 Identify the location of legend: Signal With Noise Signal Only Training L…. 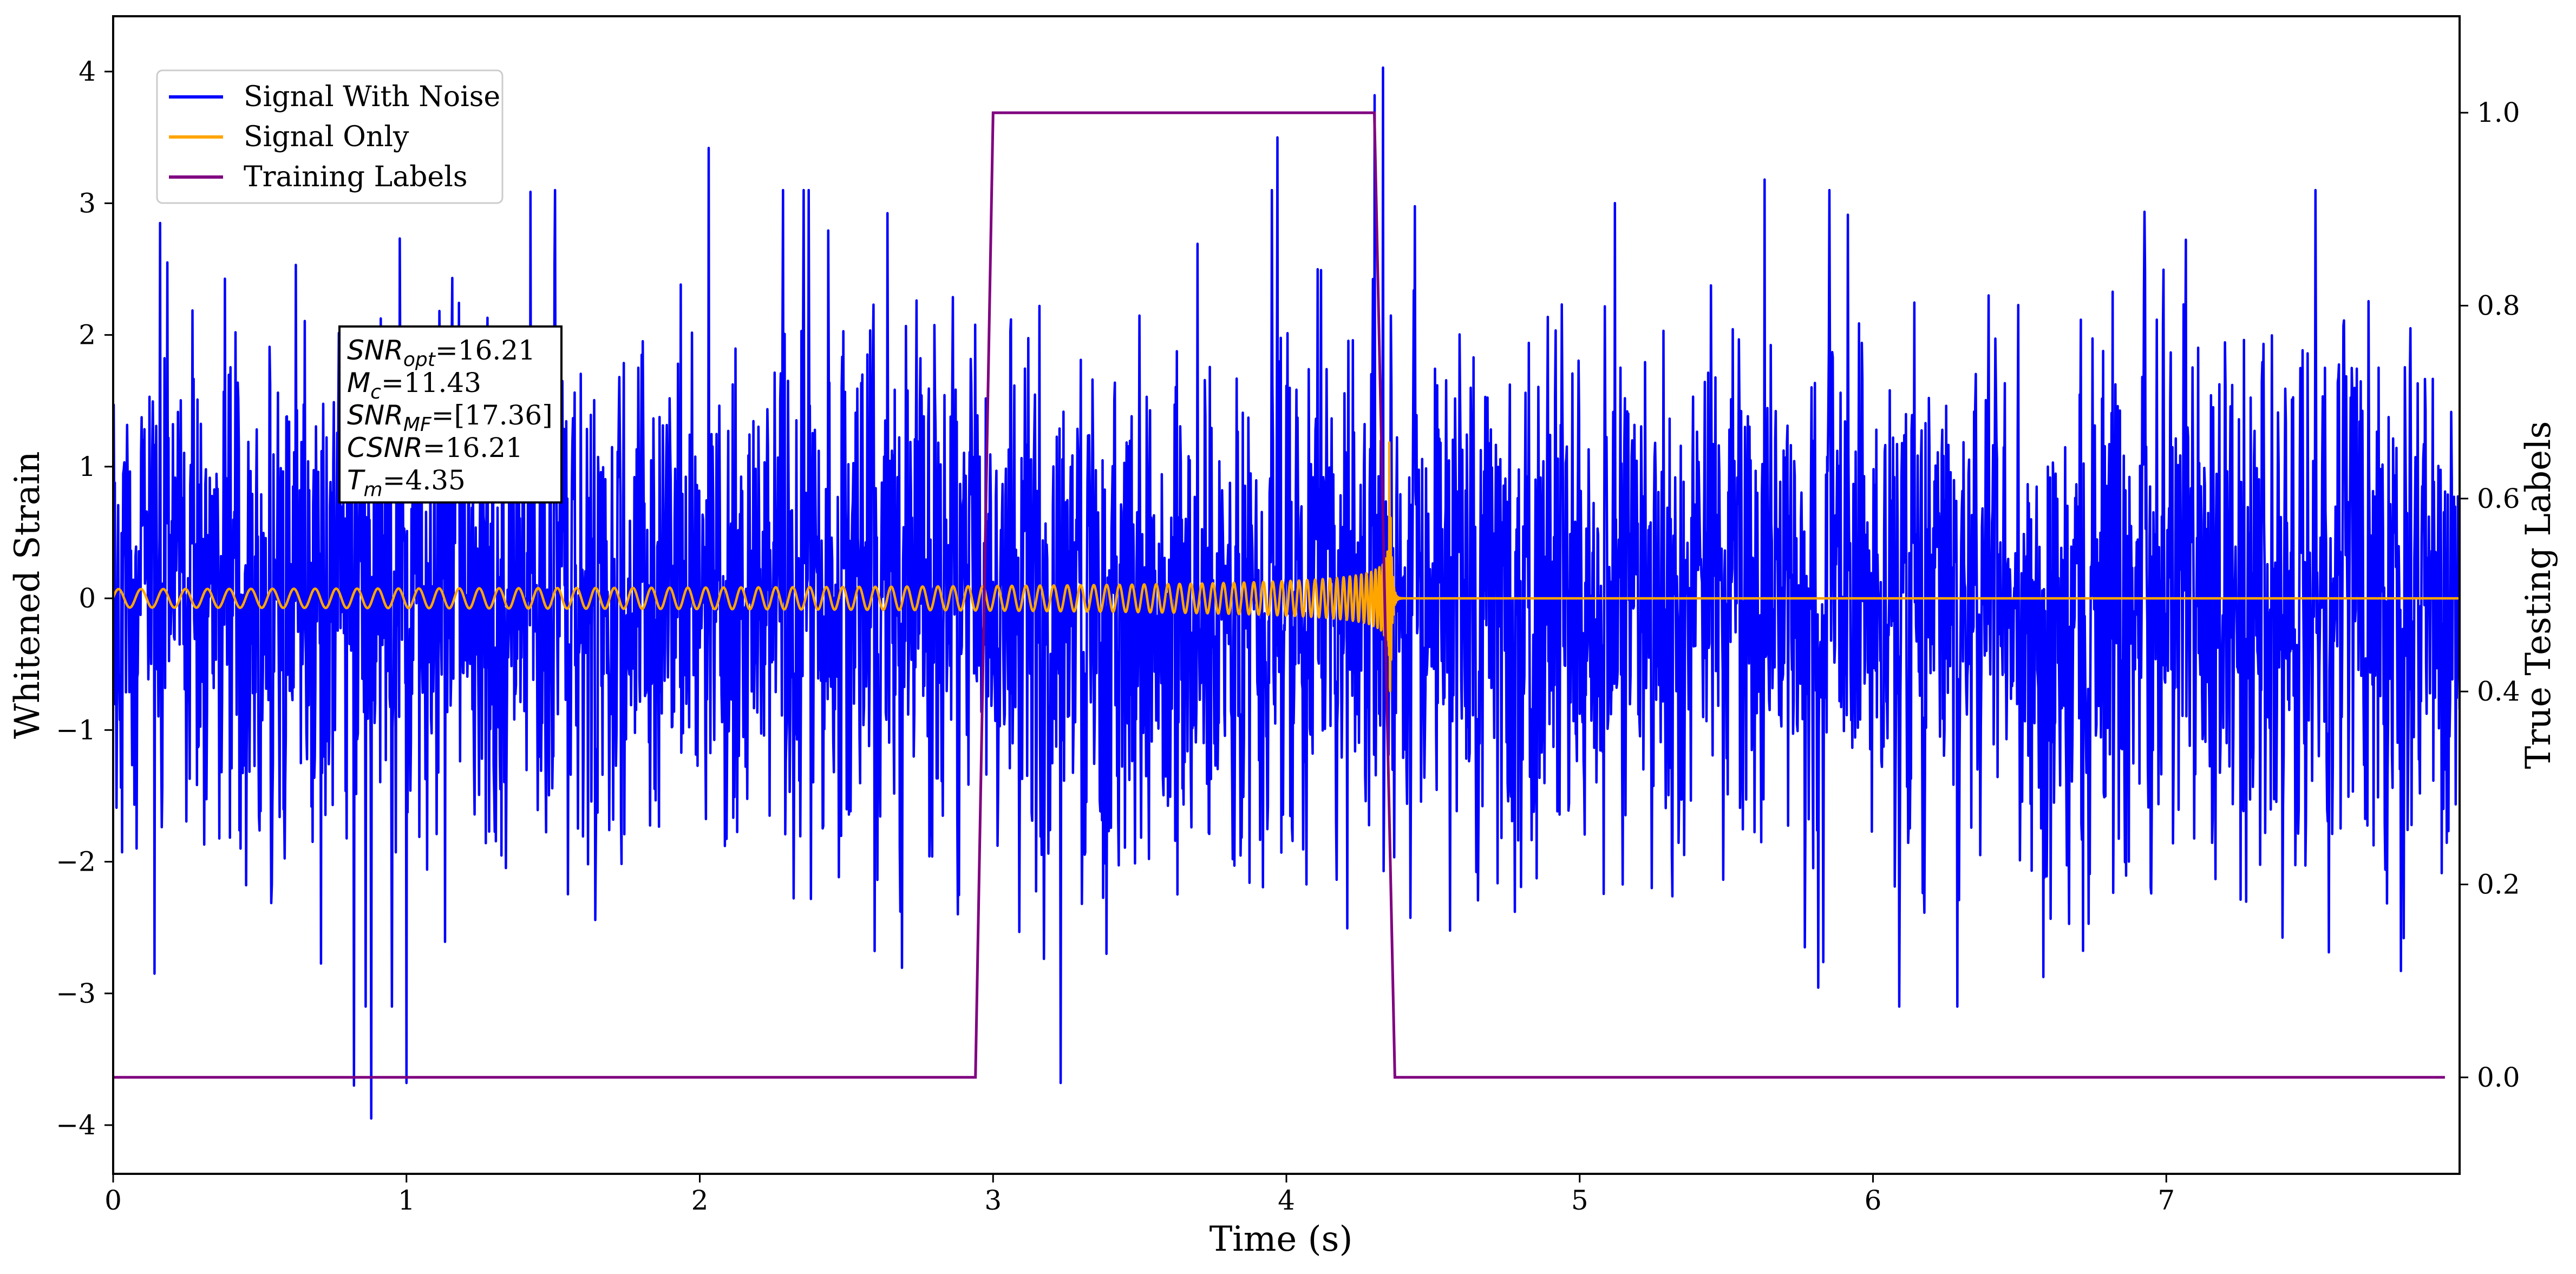
(330, 136).